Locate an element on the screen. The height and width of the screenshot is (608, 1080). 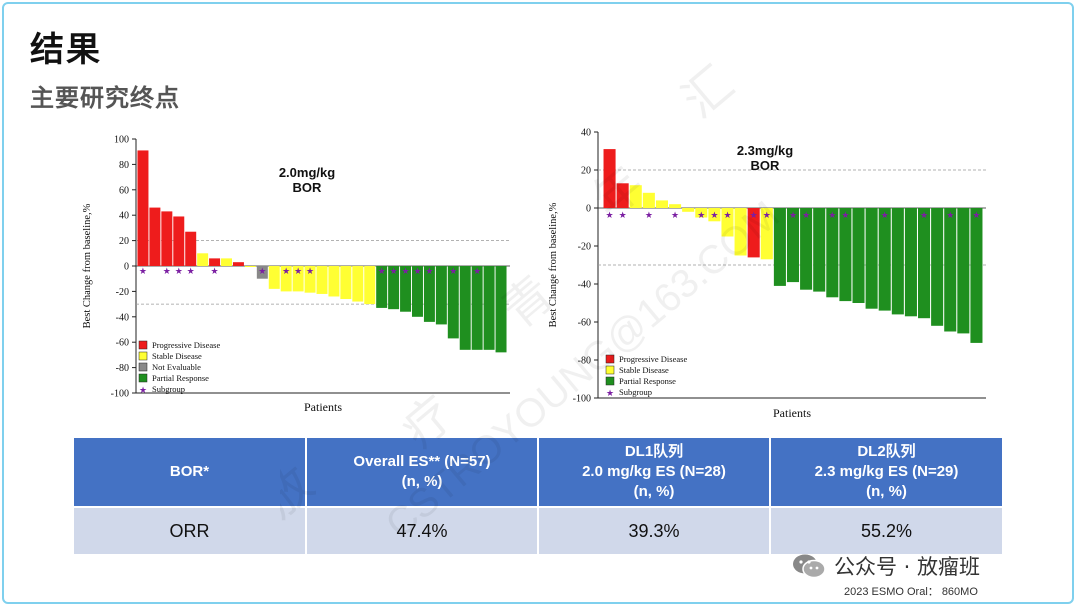
y-tick-label: -20 is located at coordinates (584, 247).